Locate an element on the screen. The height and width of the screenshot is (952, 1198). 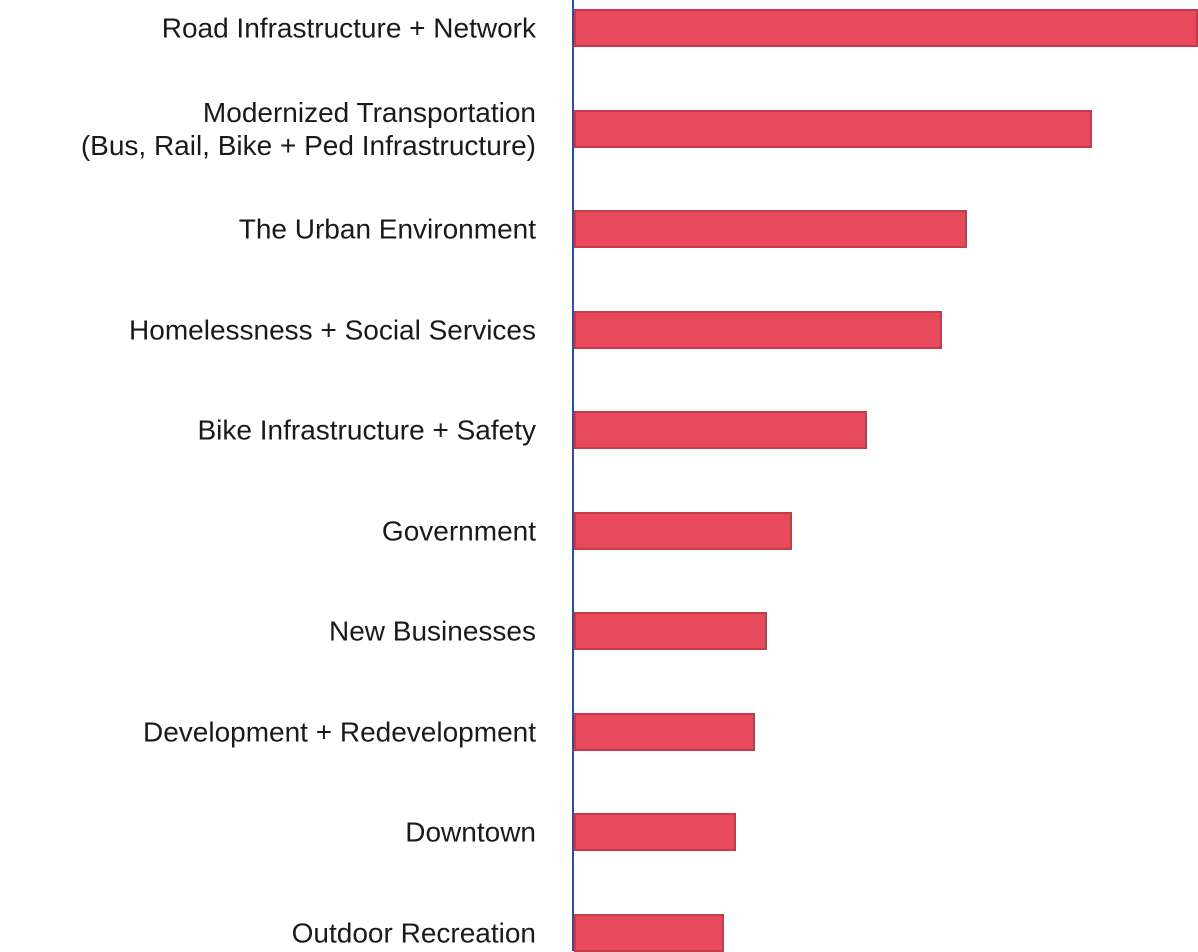
category-label: Outdoor Recreation is located at coordinates (413, 932).